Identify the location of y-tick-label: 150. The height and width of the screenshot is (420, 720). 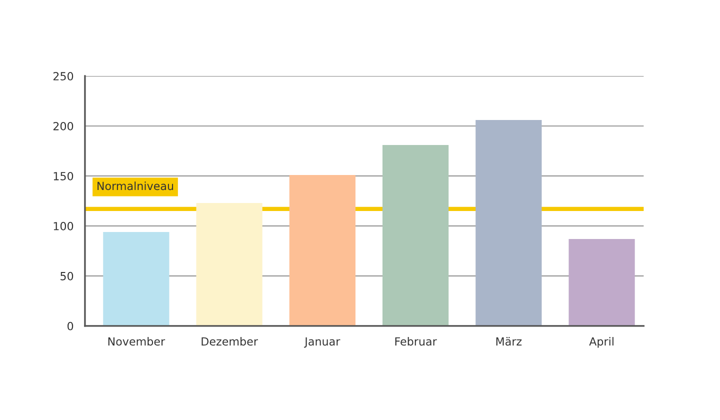
(64, 176).